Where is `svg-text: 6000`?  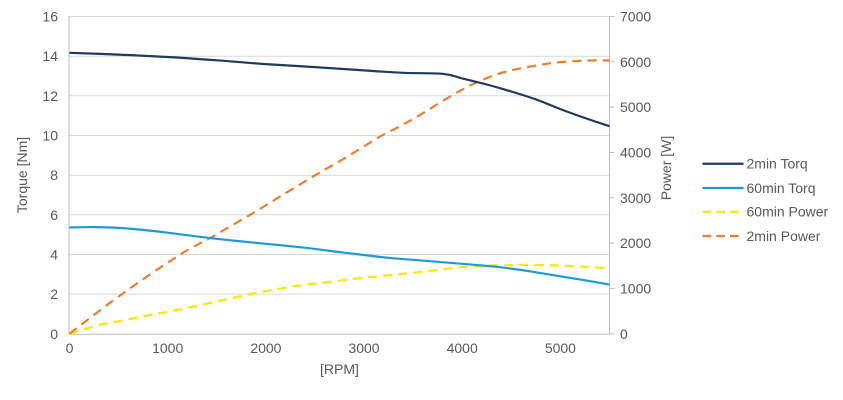
svg-text: 6000 is located at coordinates (635, 62).